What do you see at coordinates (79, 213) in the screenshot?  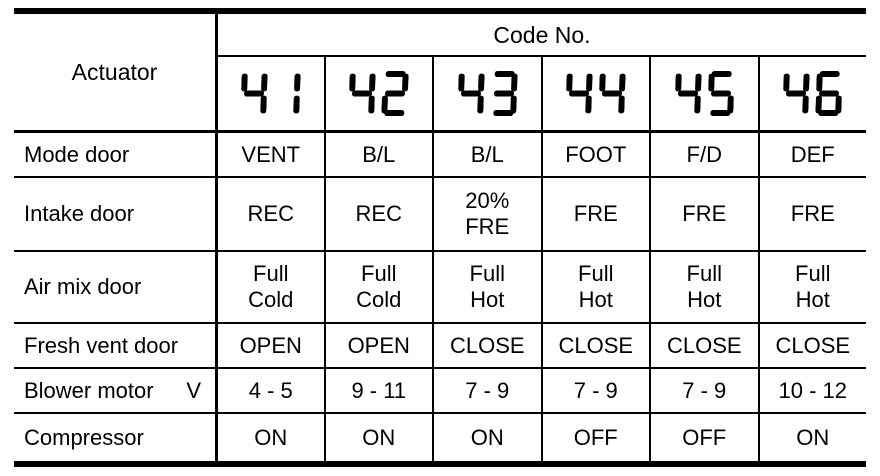 I see `row-label: Intake door` at bounding box center [79, 213].